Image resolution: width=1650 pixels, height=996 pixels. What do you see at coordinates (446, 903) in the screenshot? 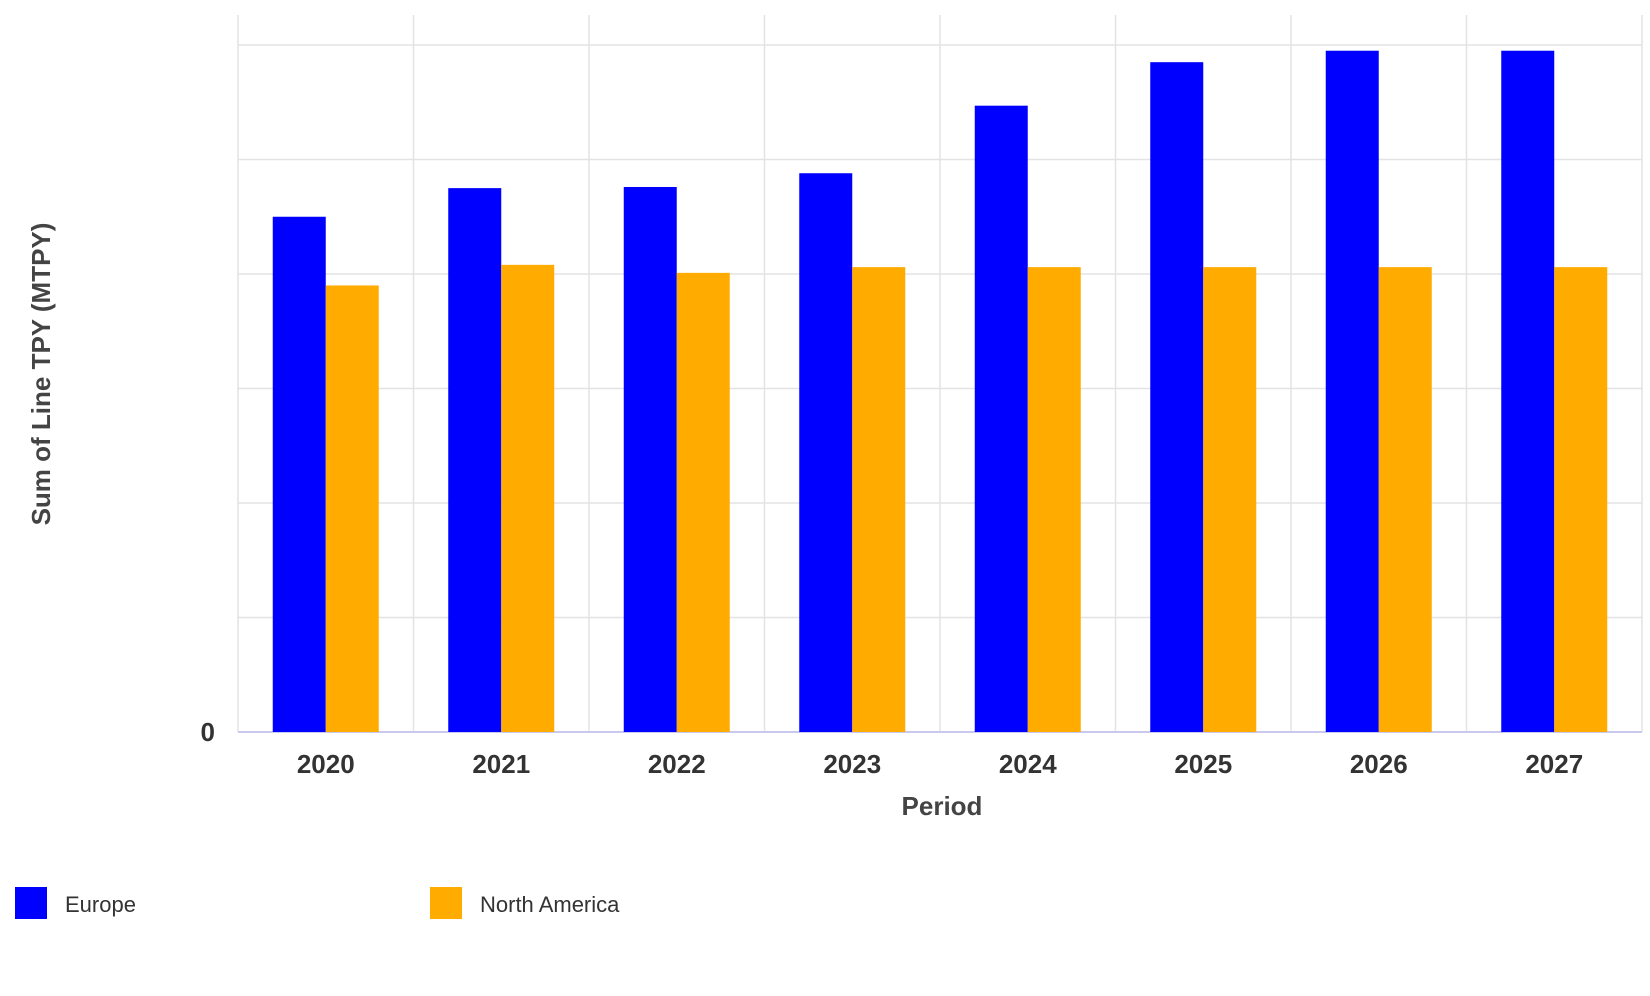
I see `legend-swatch-north-america` at bounding box center [446, 903].